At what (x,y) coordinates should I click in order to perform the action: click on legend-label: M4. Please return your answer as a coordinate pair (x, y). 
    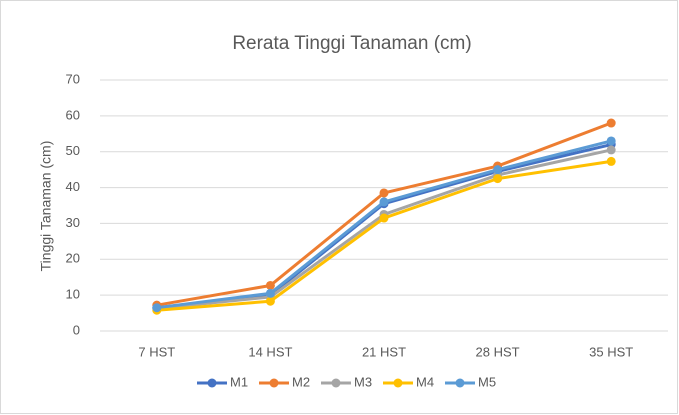
    Looking at the image, I should click on (425, 381).